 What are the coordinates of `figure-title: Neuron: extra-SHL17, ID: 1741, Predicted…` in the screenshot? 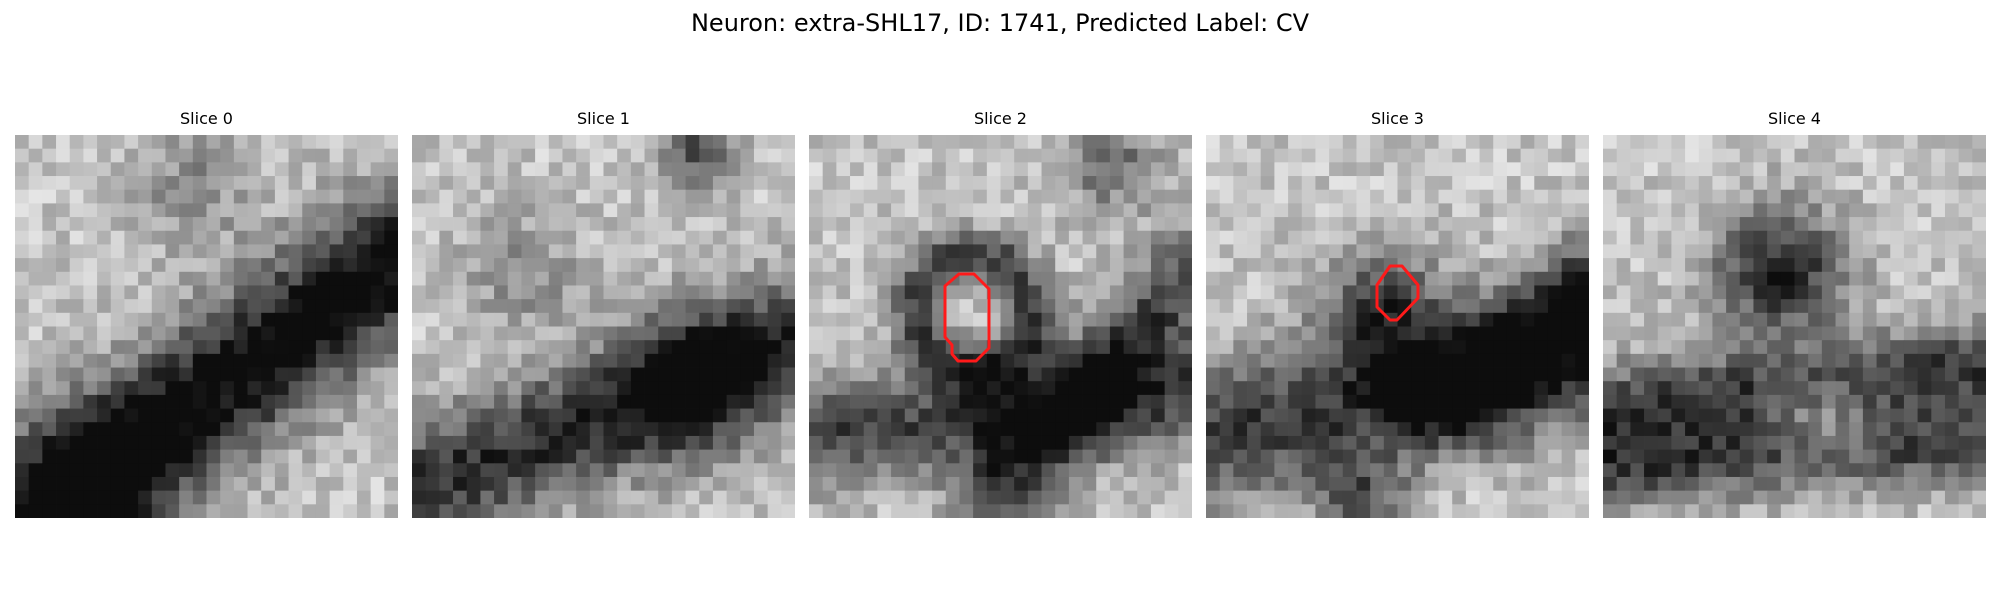 It's located at (1000, 23).